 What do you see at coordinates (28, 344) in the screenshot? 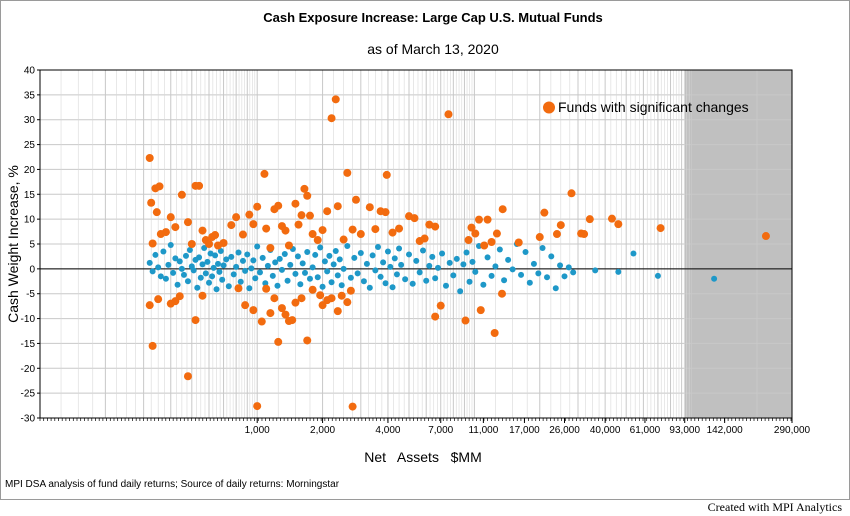
I see `y-tick-label: -15` at bounding box center [28, 344].